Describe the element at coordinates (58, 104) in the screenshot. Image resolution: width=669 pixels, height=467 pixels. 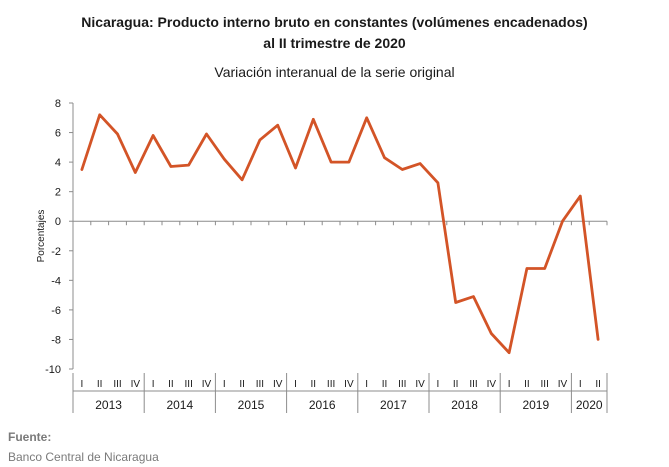
I see `y-tick-label: 8` at that location.